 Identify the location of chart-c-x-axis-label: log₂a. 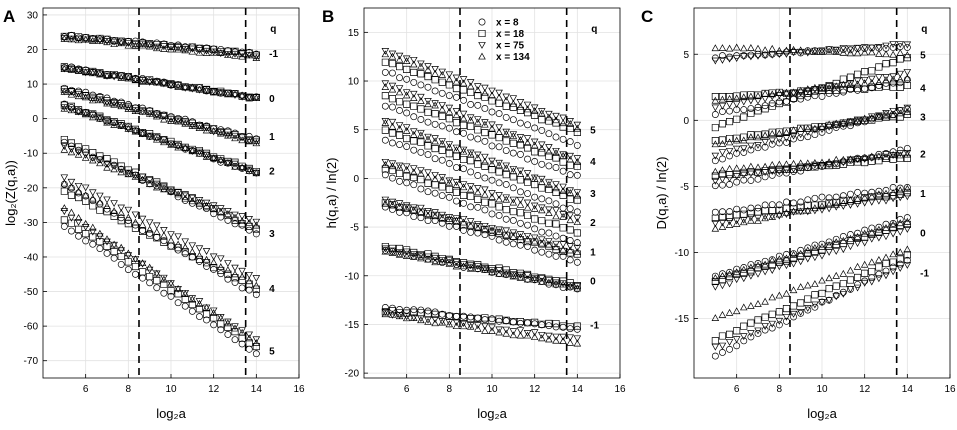
(822, 413).